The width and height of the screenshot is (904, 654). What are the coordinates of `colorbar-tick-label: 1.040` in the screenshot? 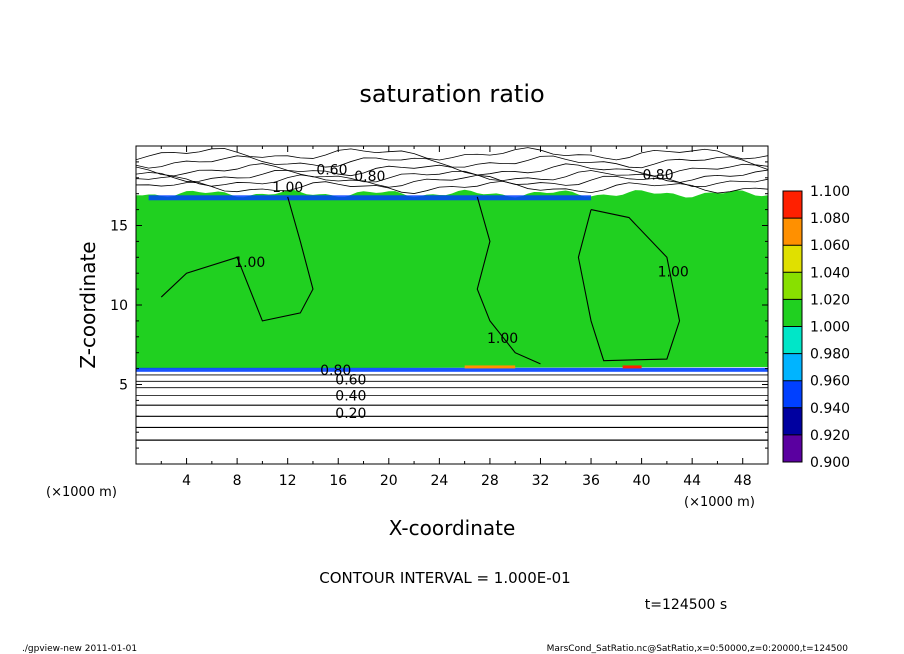 It's located at (830, 273).